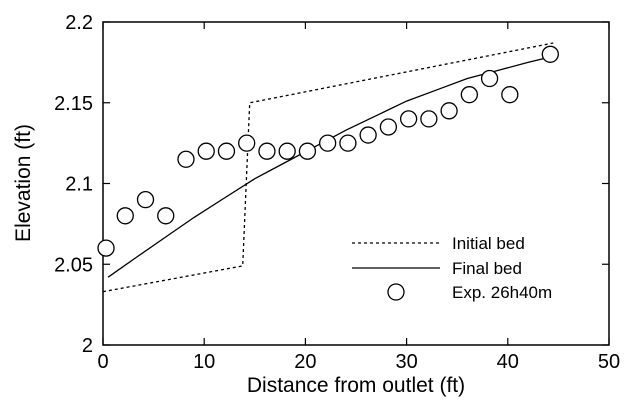 Image resolution: width=631 pixels, height=404 pixels. Describe the element at coordinates (73, 265) in the screenshot. I see `y-tick-label: 2.05` at that location.